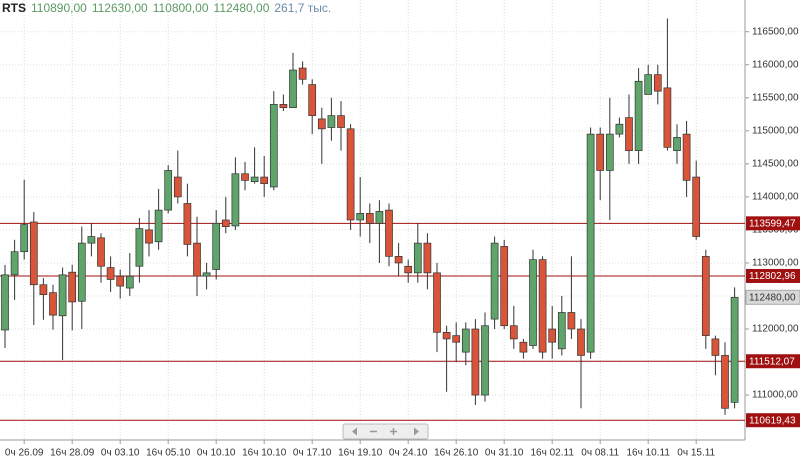 This screenshot has width=800, height=462. What do you see at coordinates (354, 431) in the screenshot?
I see `scroll-left` at bounding box center [354, 431].